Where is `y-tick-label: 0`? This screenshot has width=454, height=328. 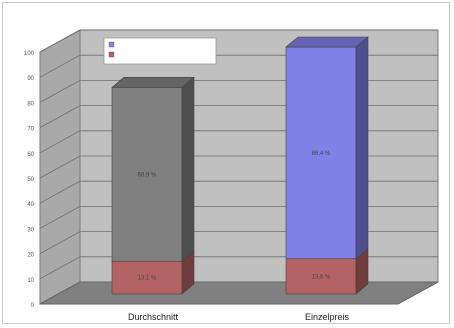
y-tick-label: 0 is located at coordinates (33, 306).